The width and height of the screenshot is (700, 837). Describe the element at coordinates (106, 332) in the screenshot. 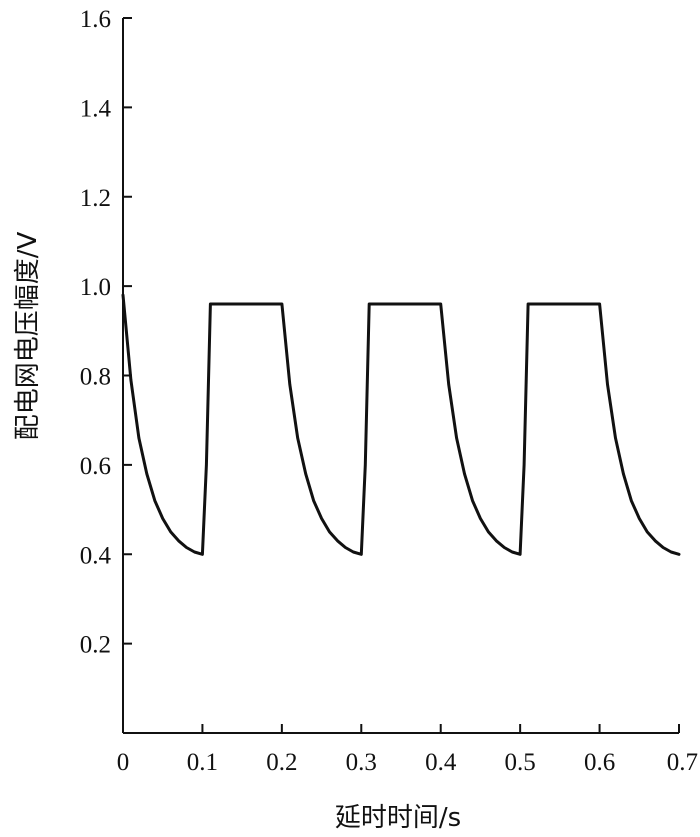

I see `y-axis-ticks: 0.2 0.4 0.6 0.8 1.0 1.2 1.4 1.6` at that location.